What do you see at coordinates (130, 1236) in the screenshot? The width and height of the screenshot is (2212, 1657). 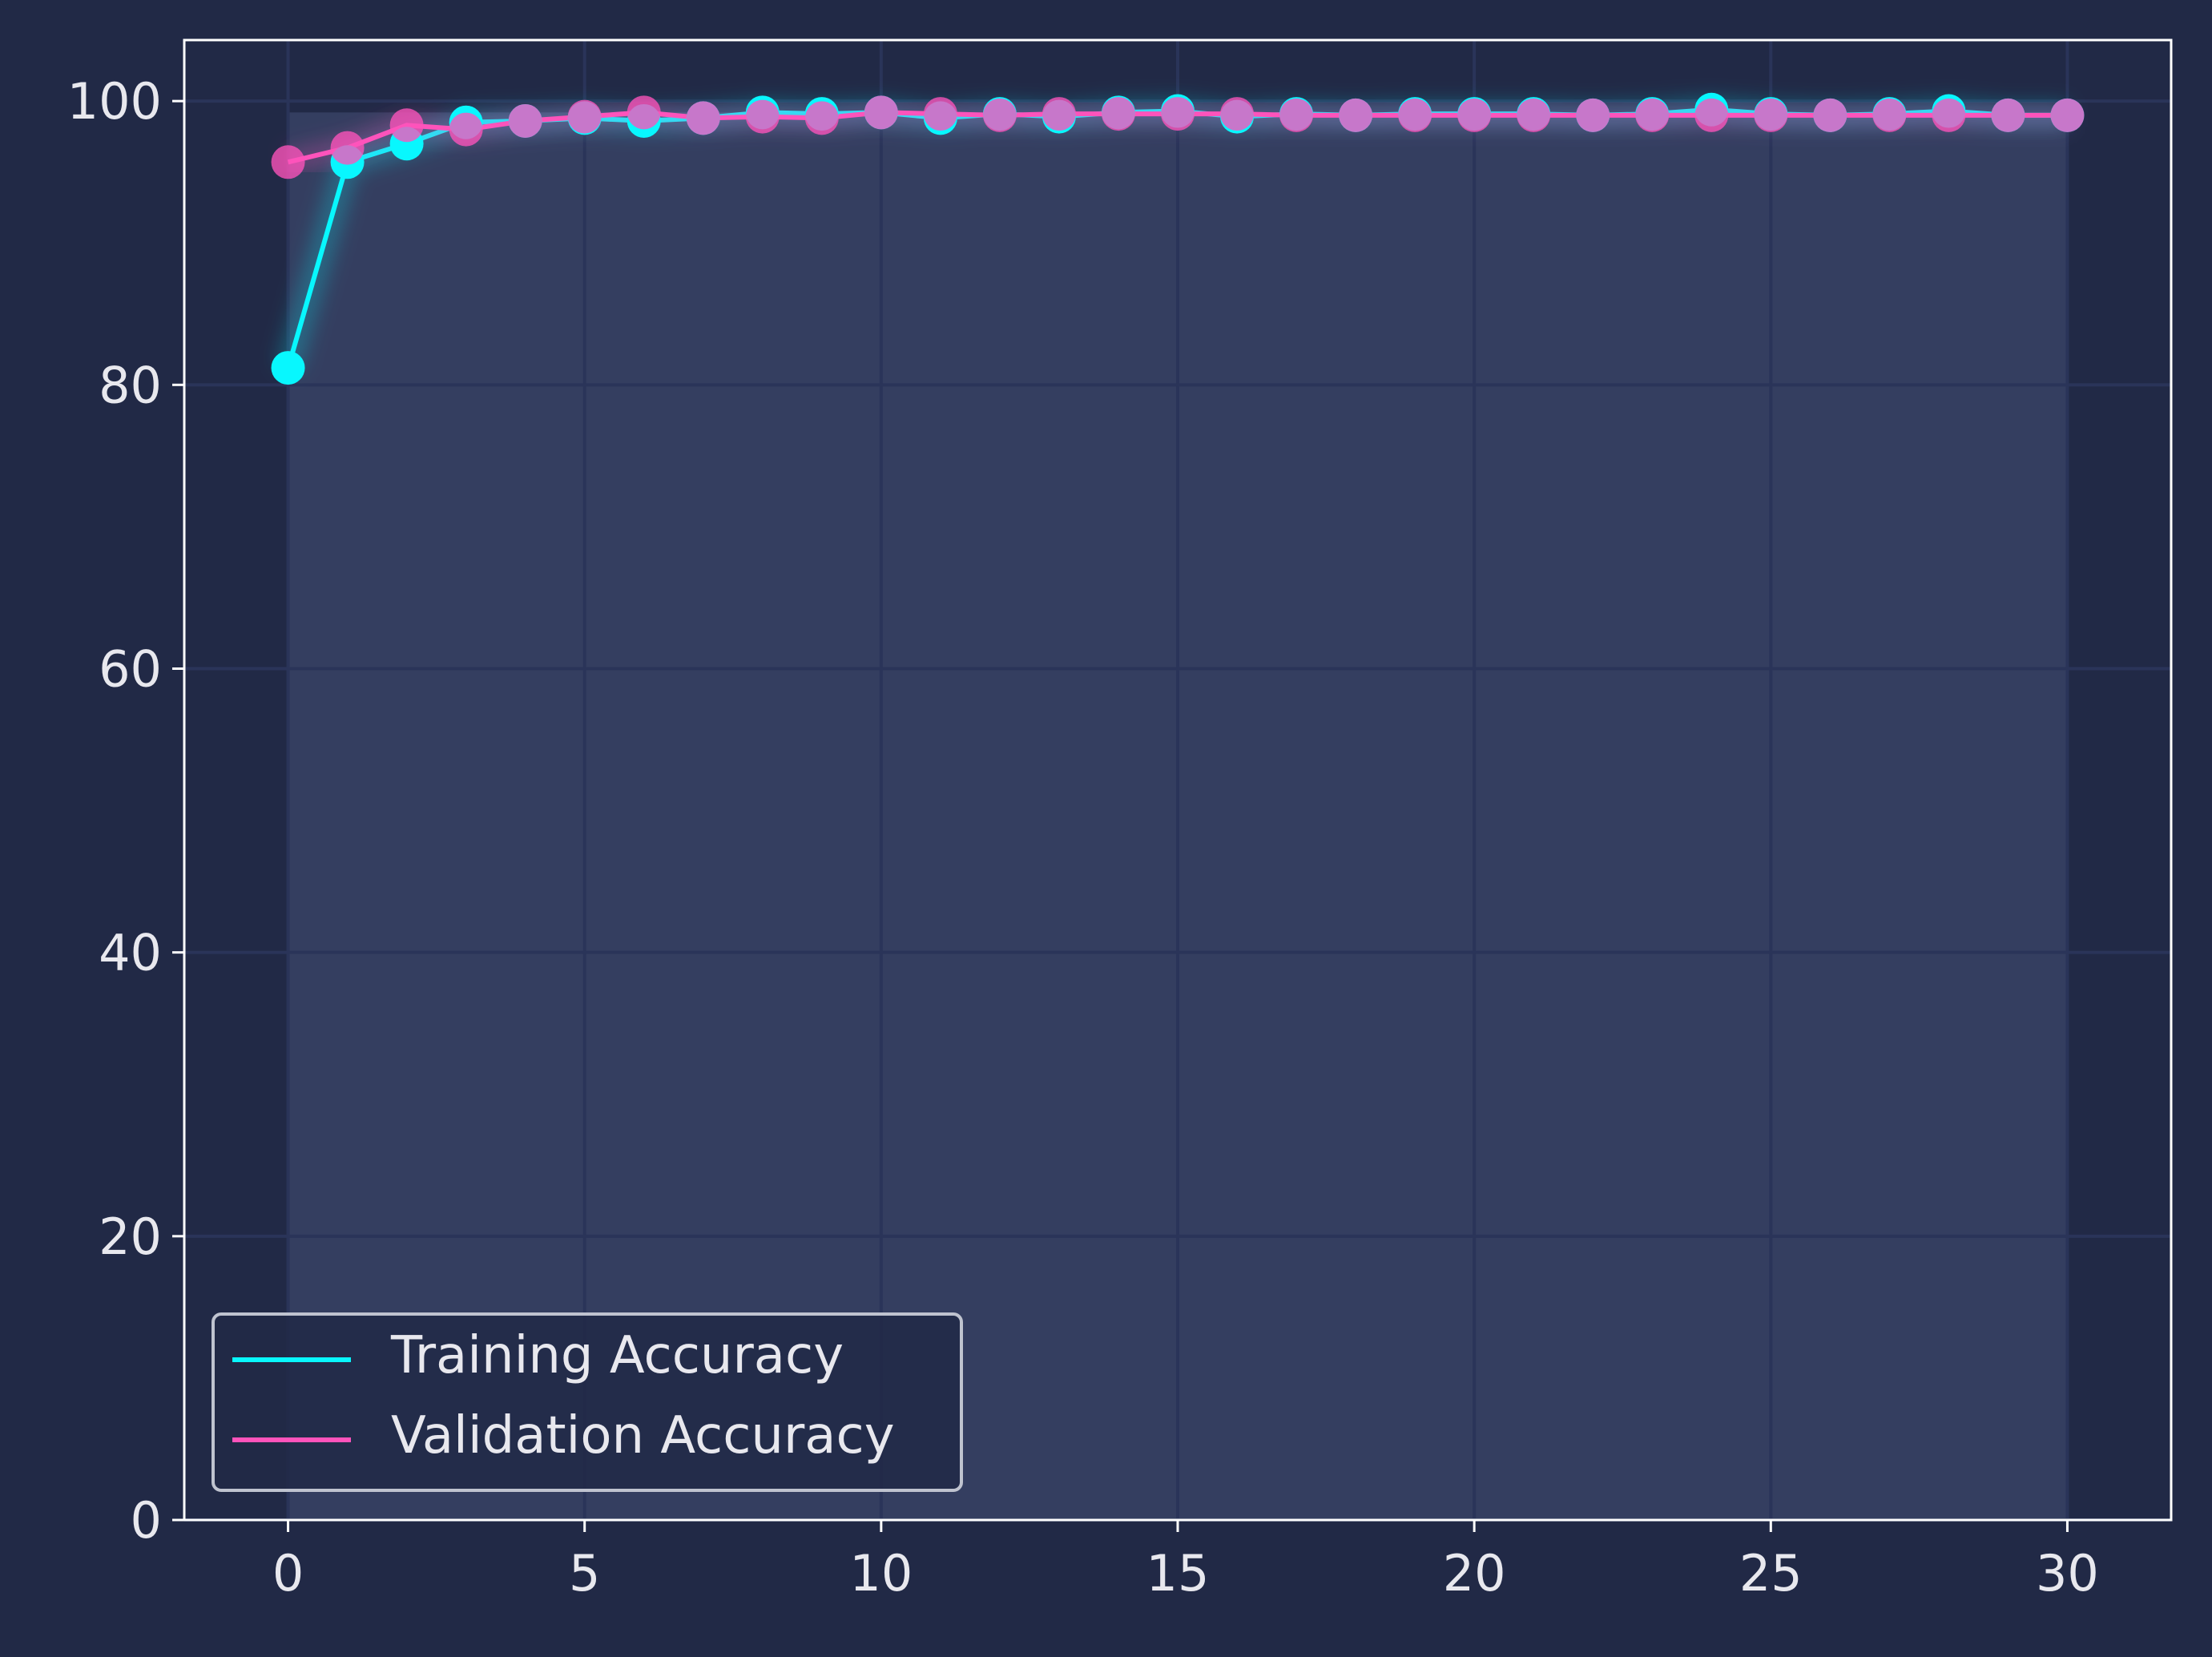 I see `y-tick-label: 20` at bounding box center [130, 1236].